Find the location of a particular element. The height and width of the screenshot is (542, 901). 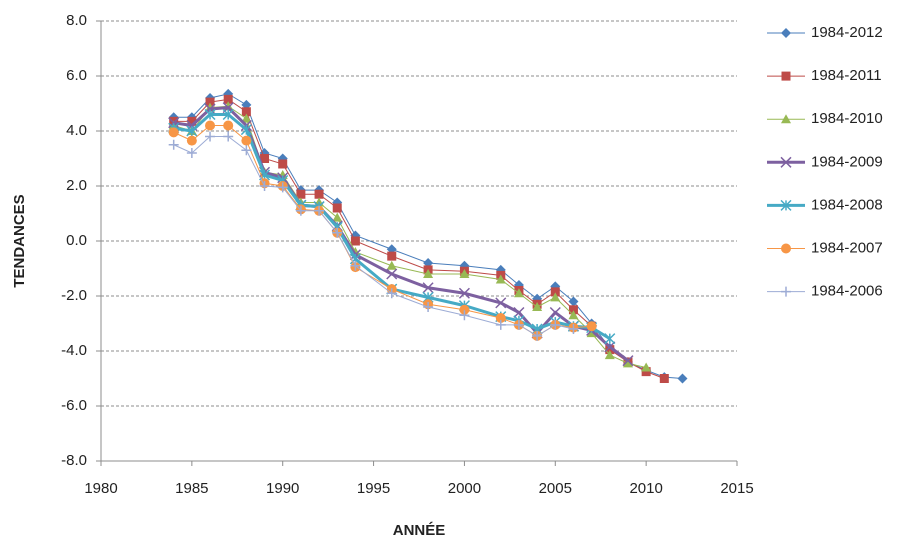

legend-label: 1984-2011 is located at coordinates (846, 75).